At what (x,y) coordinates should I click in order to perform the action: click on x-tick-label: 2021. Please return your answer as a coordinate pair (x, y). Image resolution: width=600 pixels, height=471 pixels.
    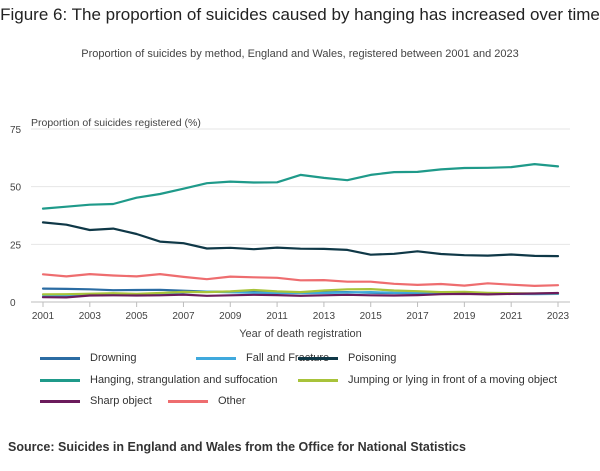
    Looking at the image, I should click on (511, 316).